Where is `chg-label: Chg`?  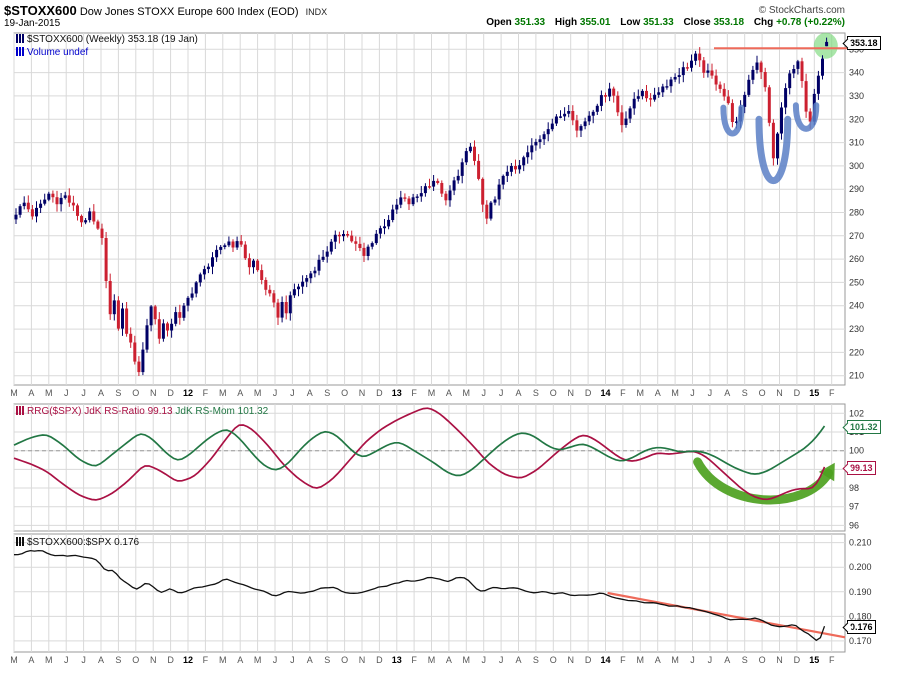
chg-label: Chg is located at coordinates (763, 22).